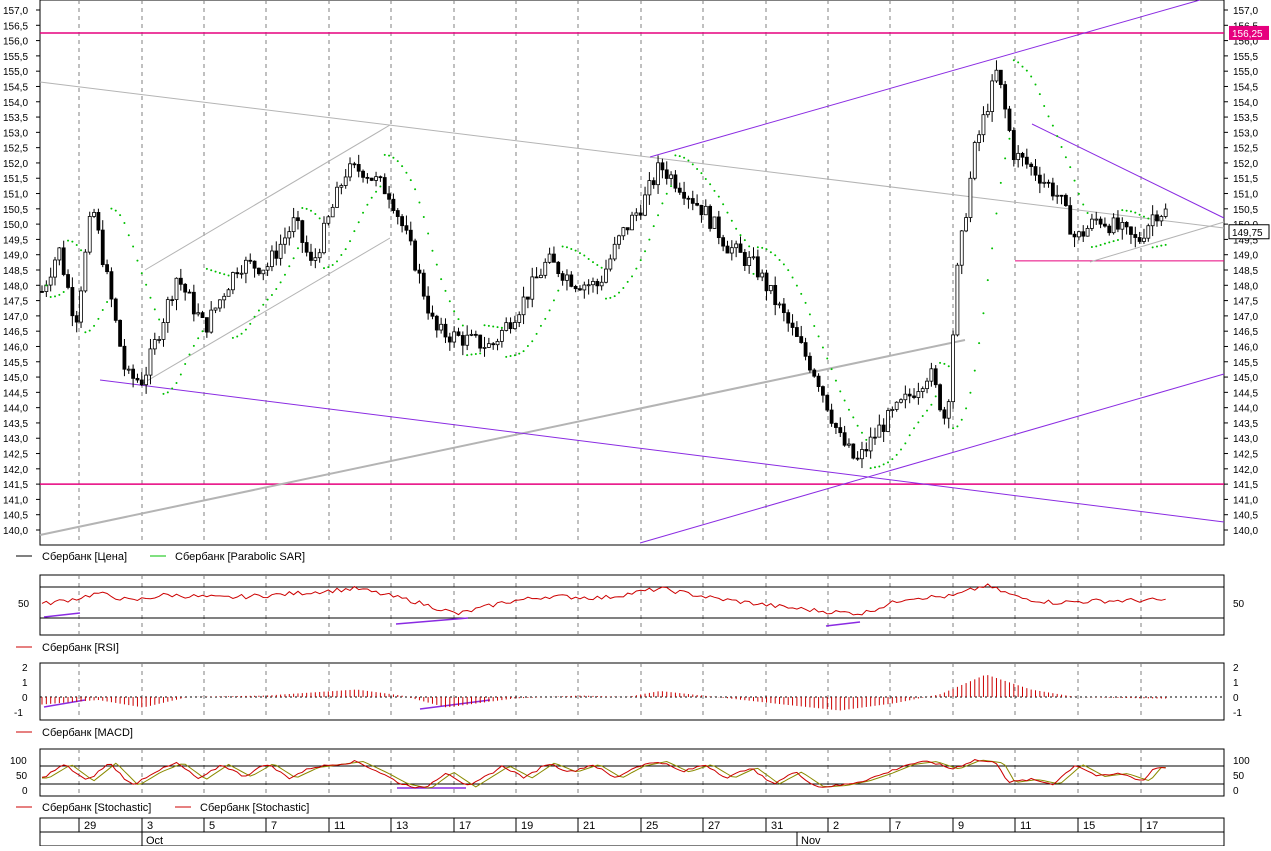 This screenshot has height=851, width=1271. Describe the element at coordinates (1236, 698) in the screenshot. I see `macd-axis-label-right: 0` at that location.